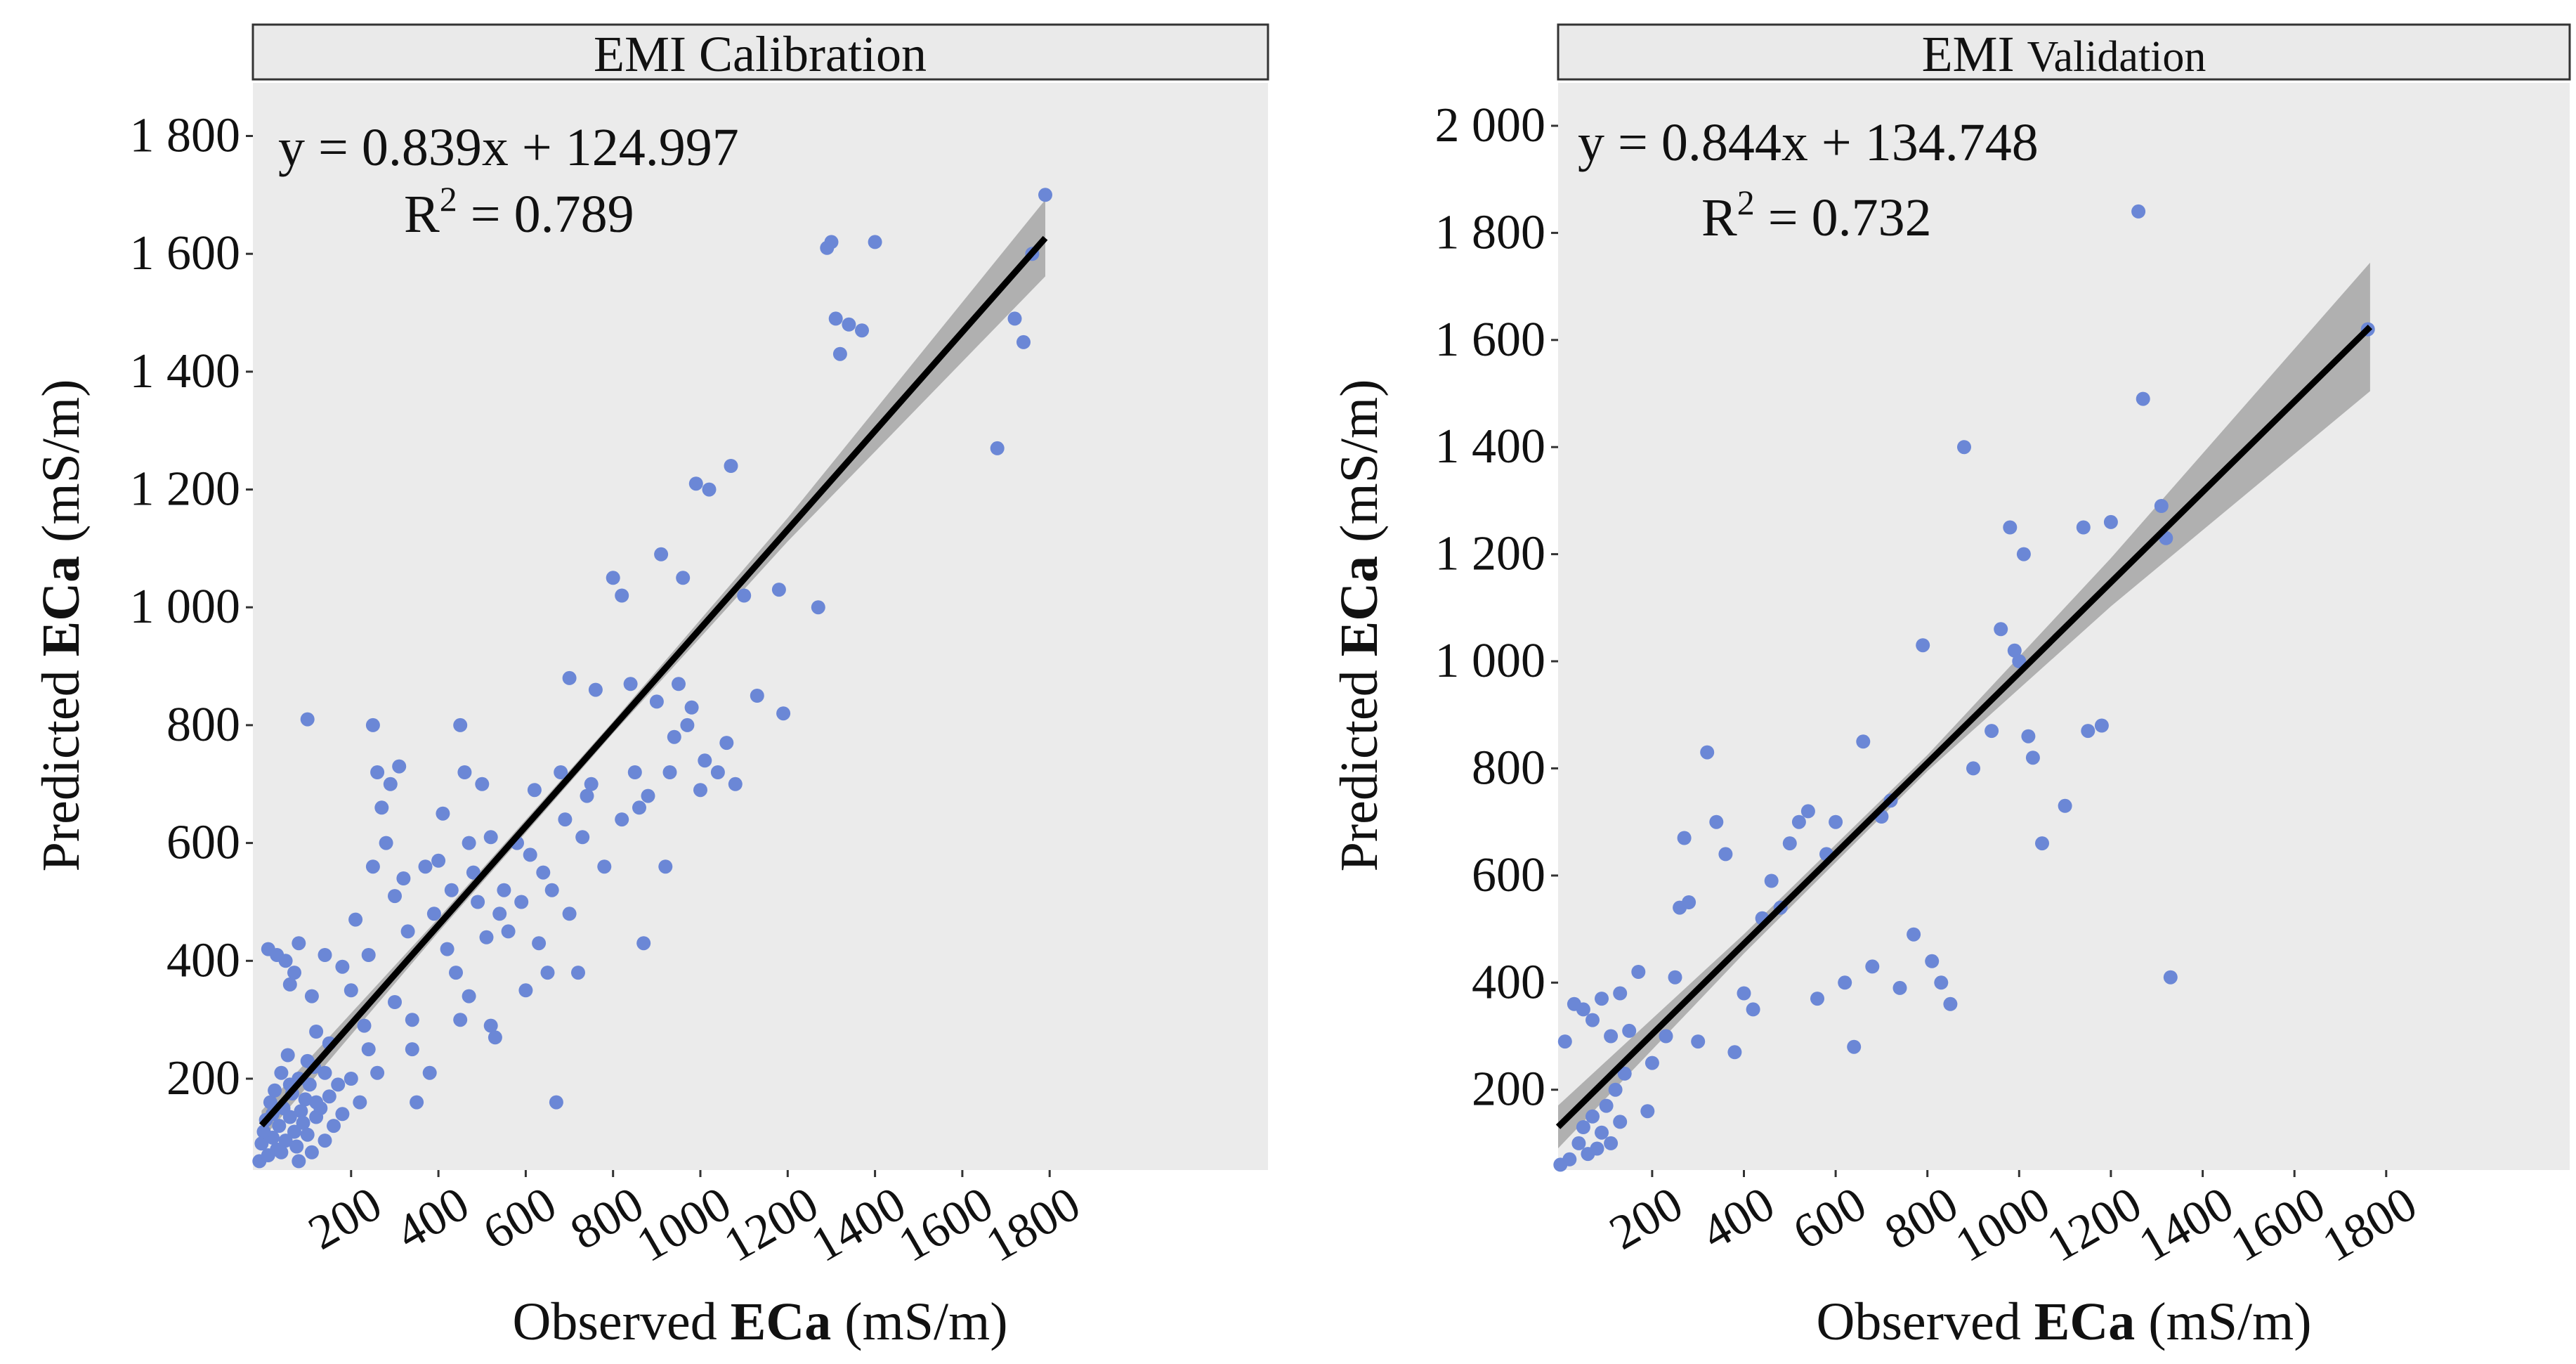 The image size is (2576, 1364). What do you see at coordinates (760, 54) in the screenshot?
I see `calibration-title: EMI Calibration` at bounding box center [760, 54].